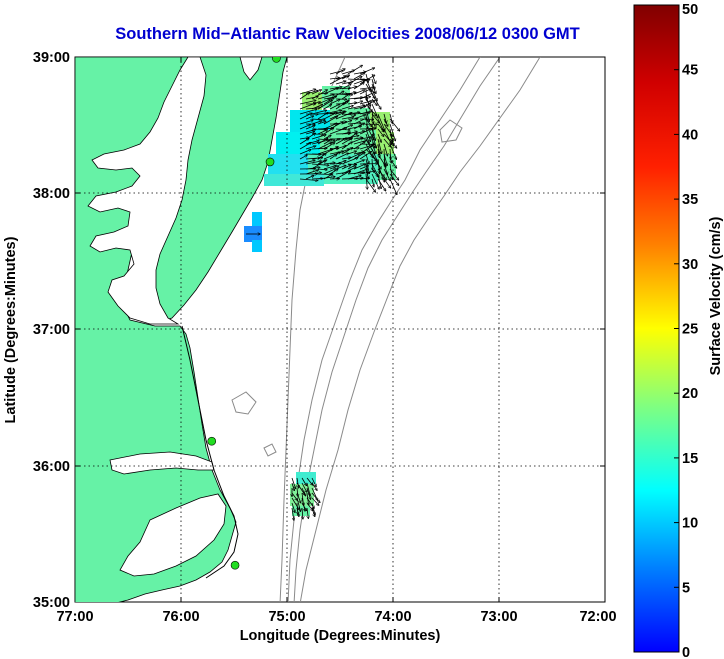  I want to click on radar-stations, so click(244, 313).